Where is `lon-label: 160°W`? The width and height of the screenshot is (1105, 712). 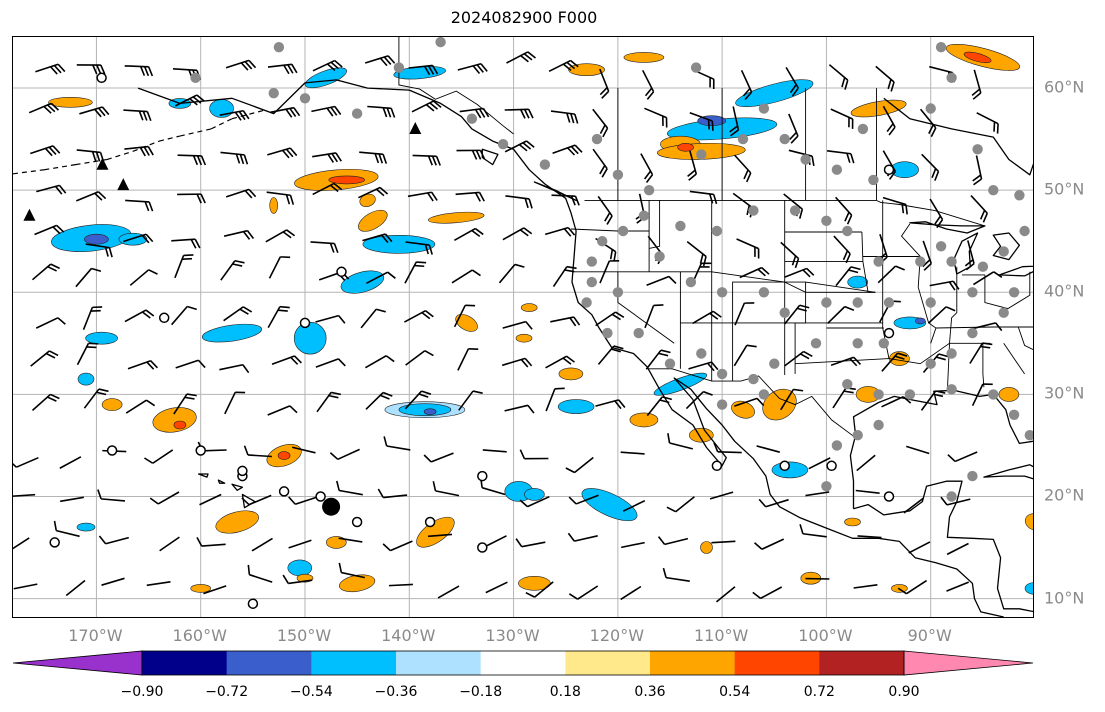 lon-label: 160°W is located at coordinates (199, 635).